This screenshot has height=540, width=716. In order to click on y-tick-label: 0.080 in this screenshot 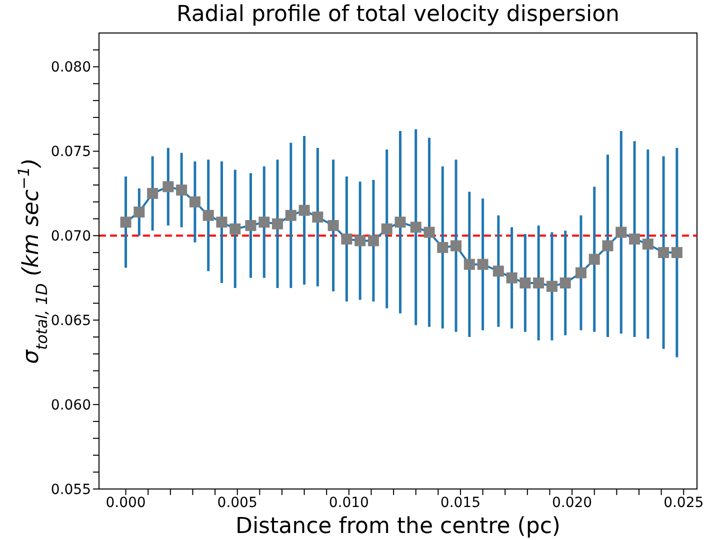, I will do `click(70, 68)`.